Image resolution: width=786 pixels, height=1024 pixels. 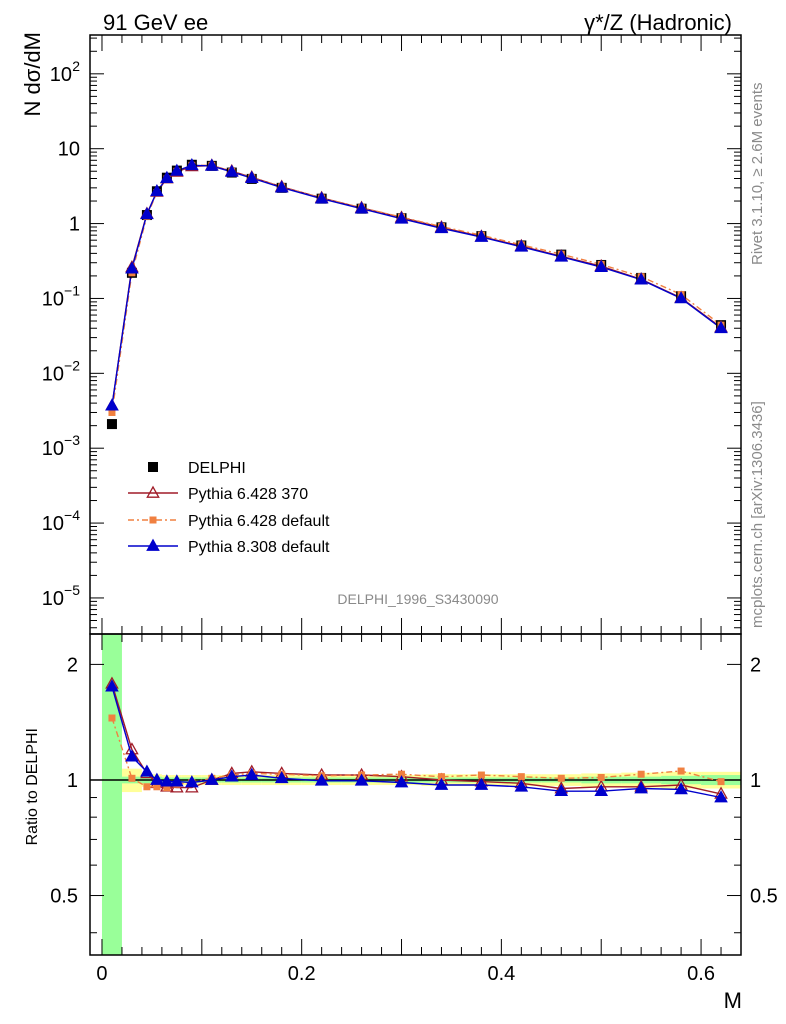 What do you see at coordinates (755, 665) in the screenshot?
I see `ratio-y-tick-label-right: 2` at bounding box center [755, 665].